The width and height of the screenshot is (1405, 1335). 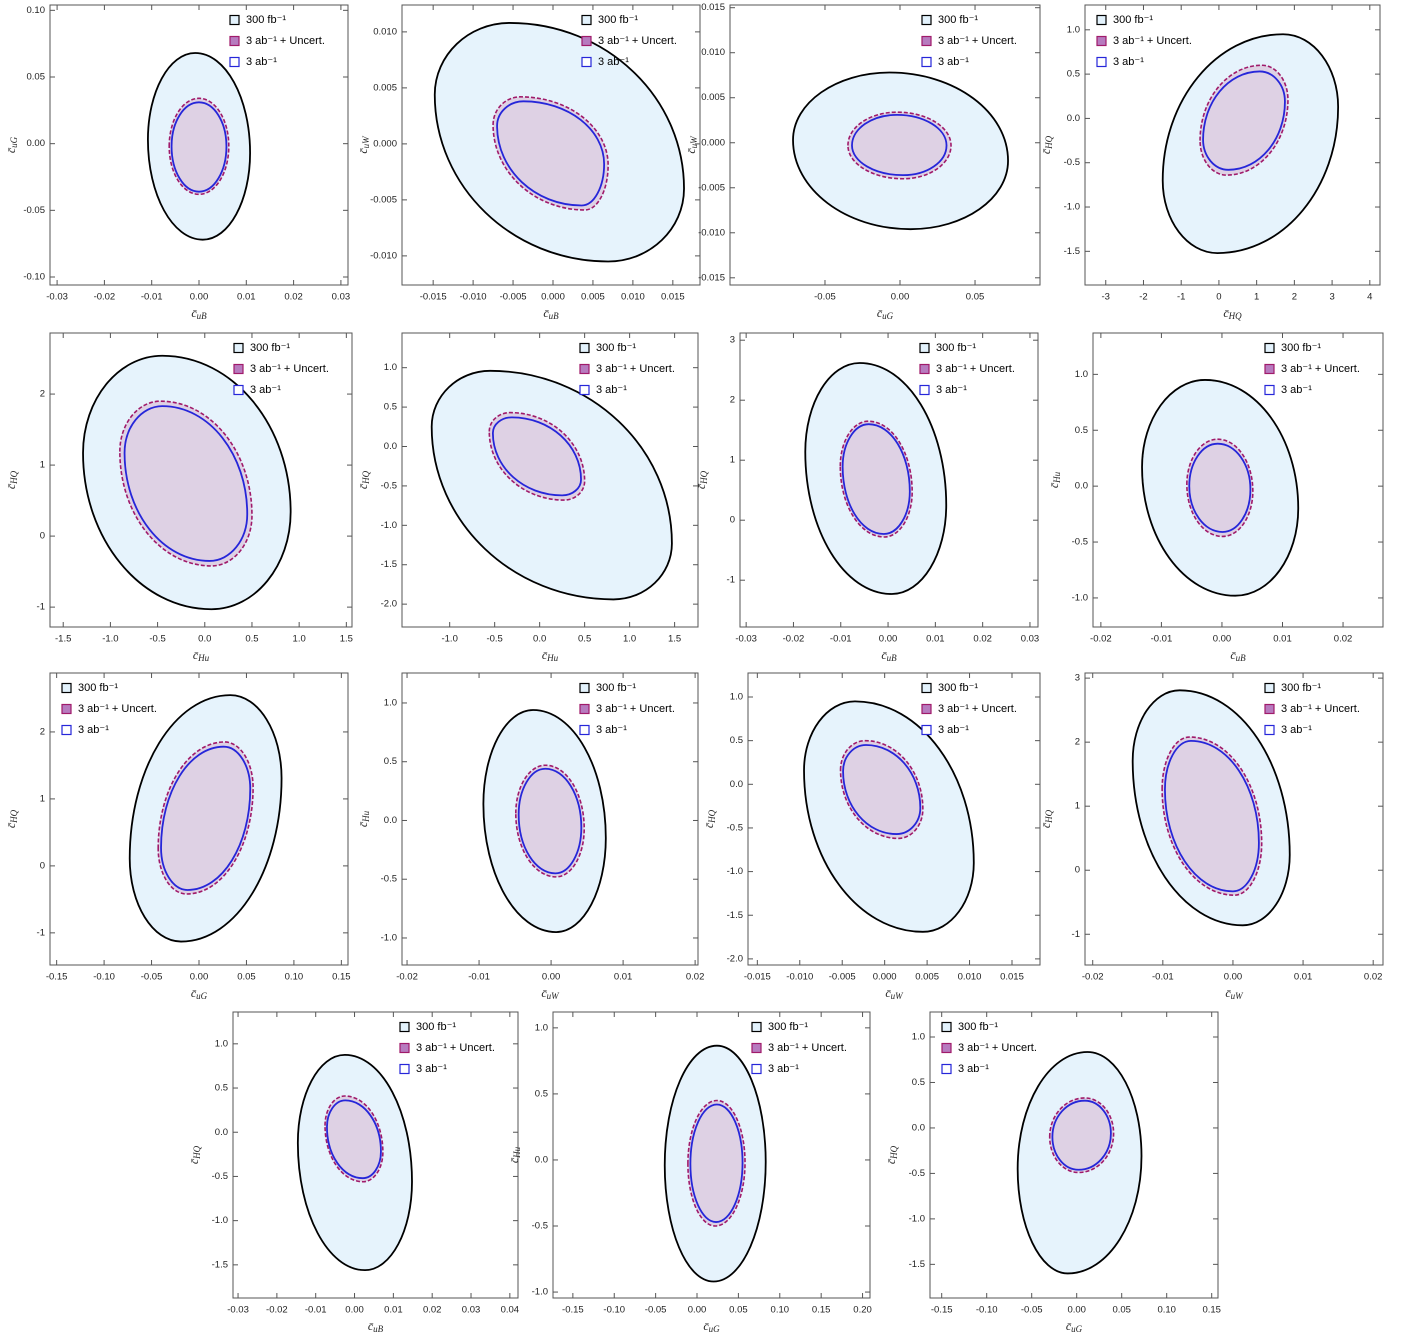 What do you see at coordinates (633, 297) in the screenshot?
I see `x-tick-label: 0.010` at bounding box center [633, 297].